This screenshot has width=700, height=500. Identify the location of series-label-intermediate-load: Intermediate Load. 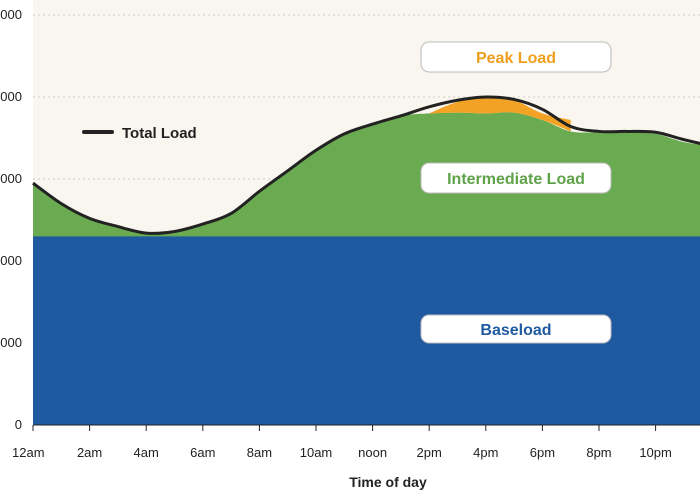
(516, 179).